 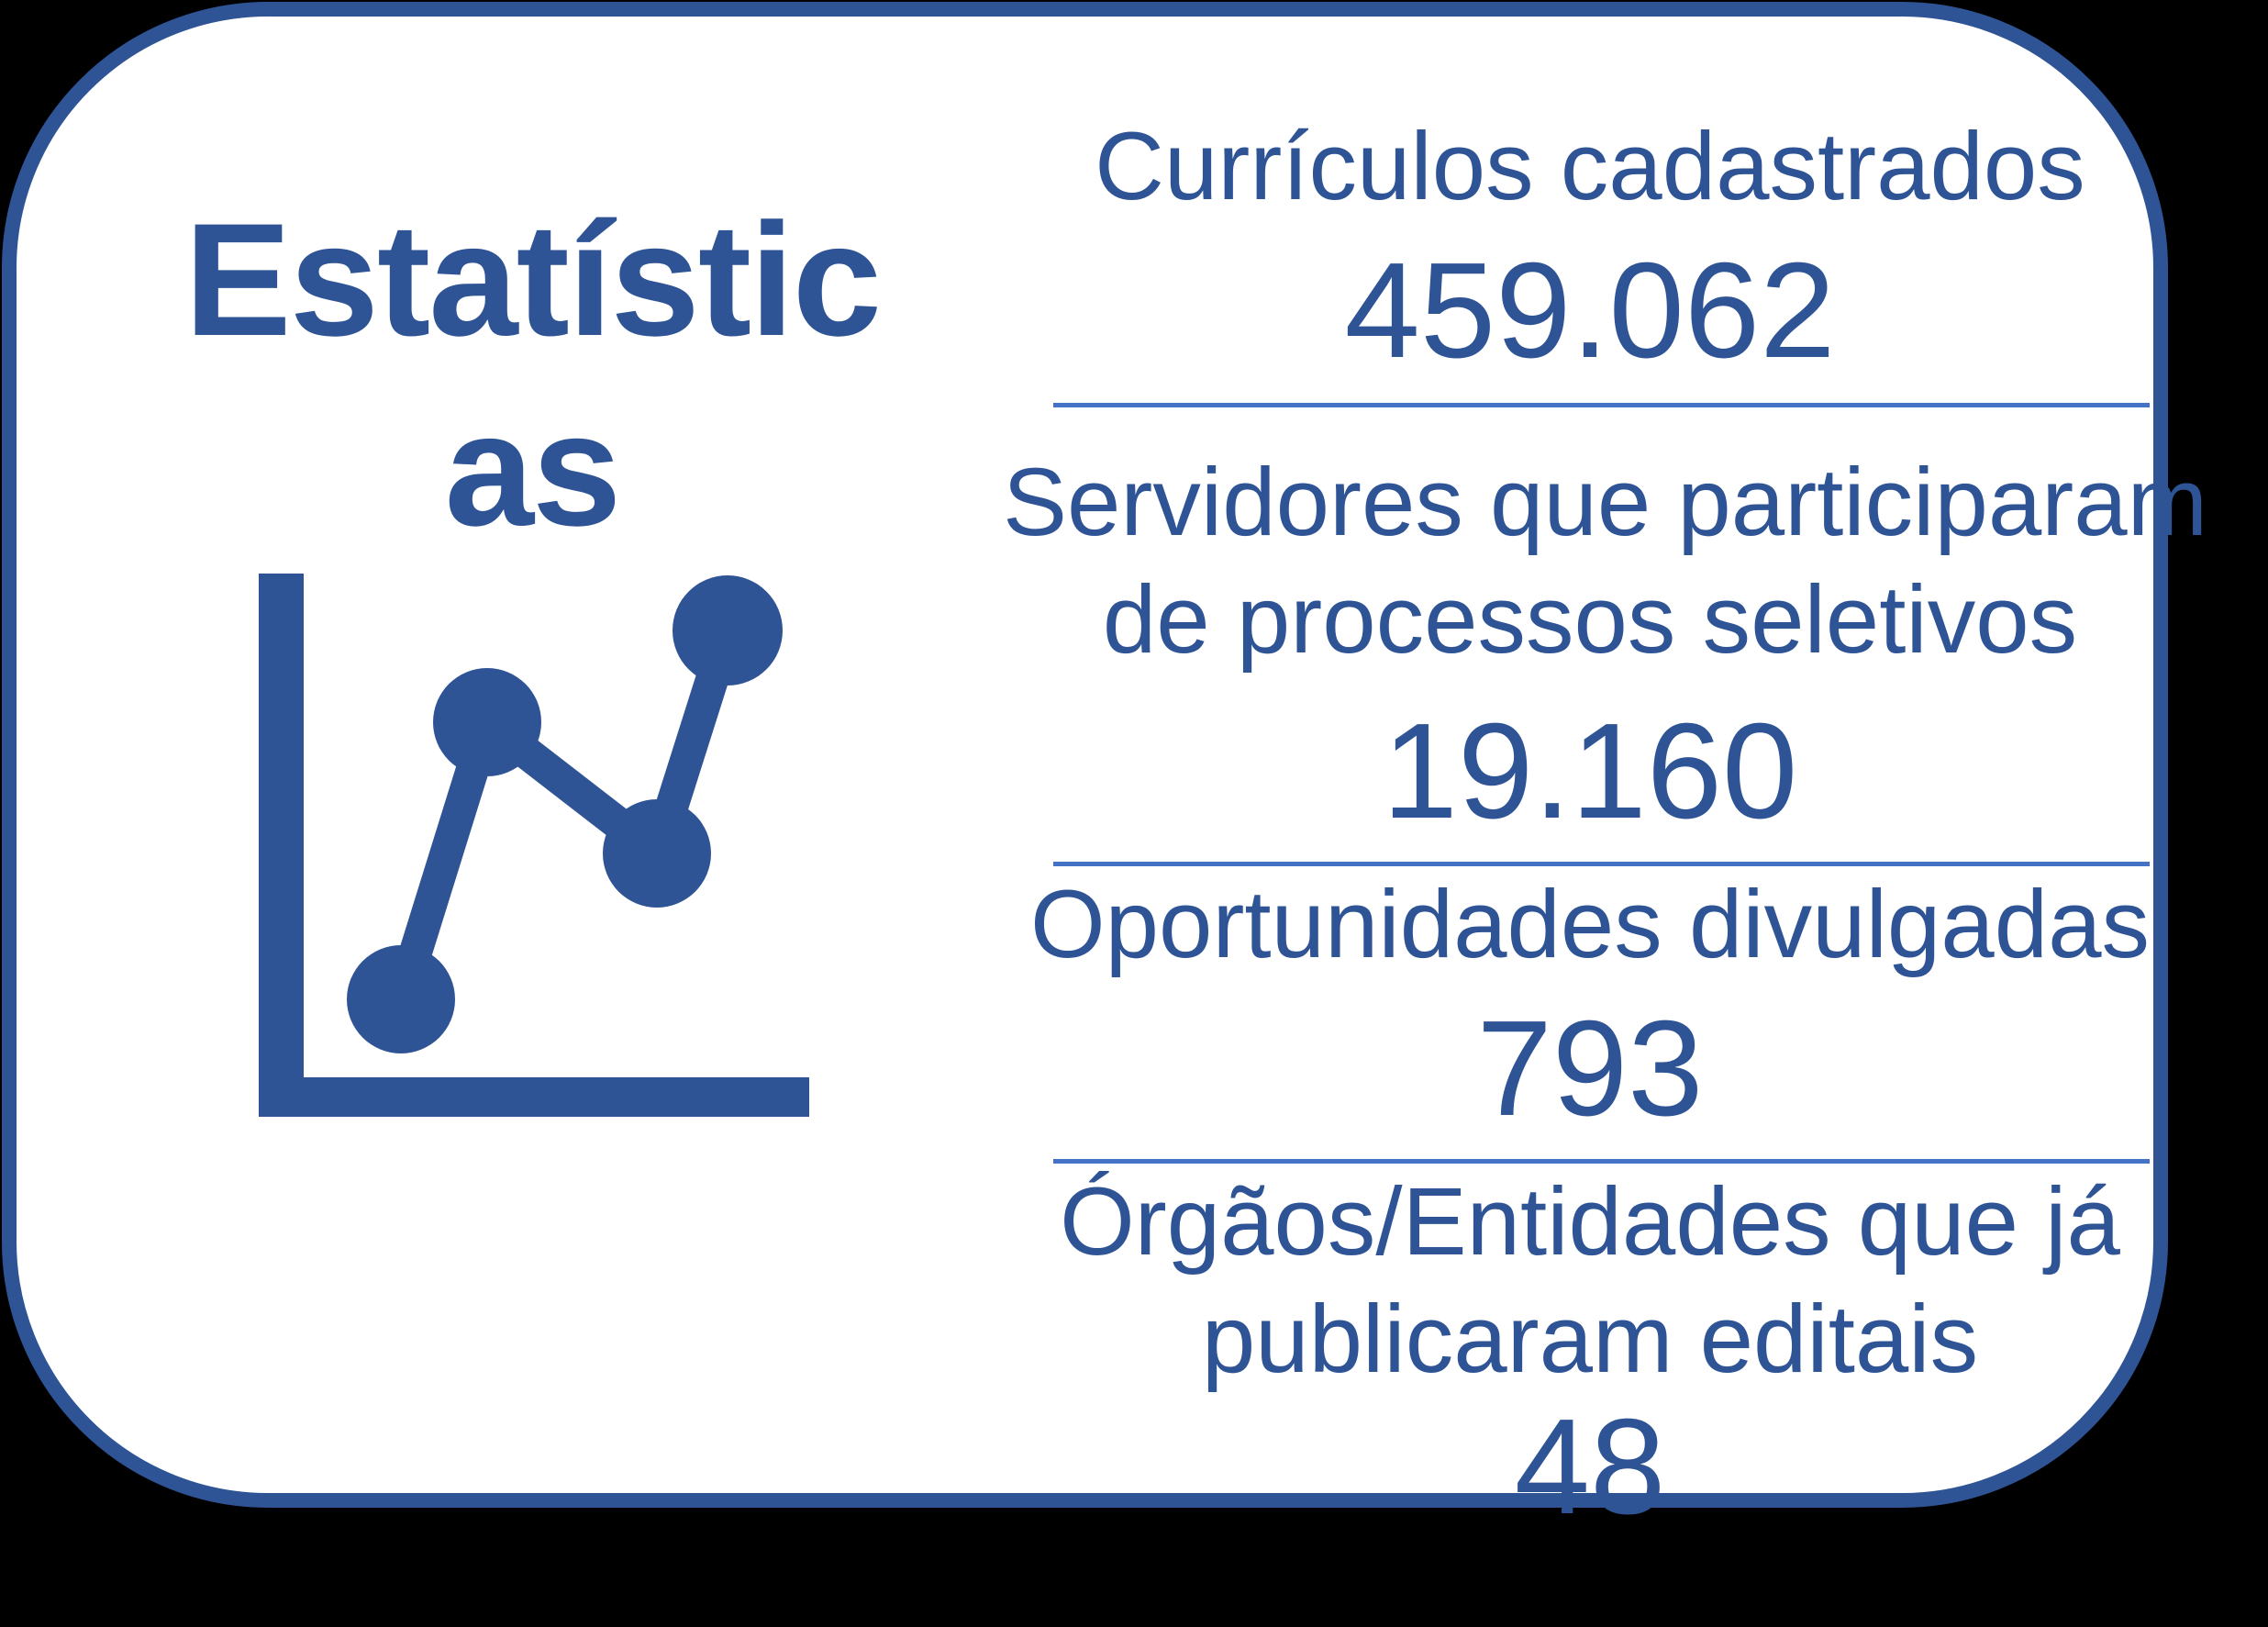 I want to click on stat-label-orgaos-line-1: Órgãos/Entidades que já, so click(x=1590, y=1222).